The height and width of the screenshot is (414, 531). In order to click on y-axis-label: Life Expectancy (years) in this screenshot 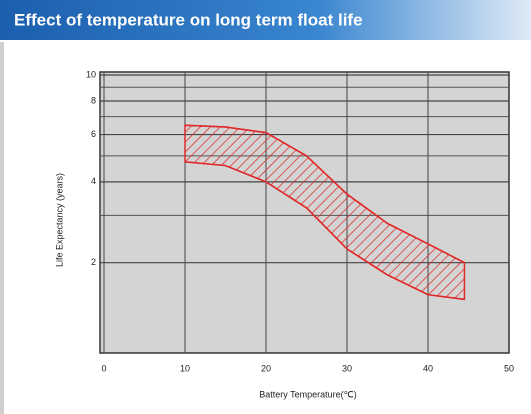, I will do `click(59, 220)`.